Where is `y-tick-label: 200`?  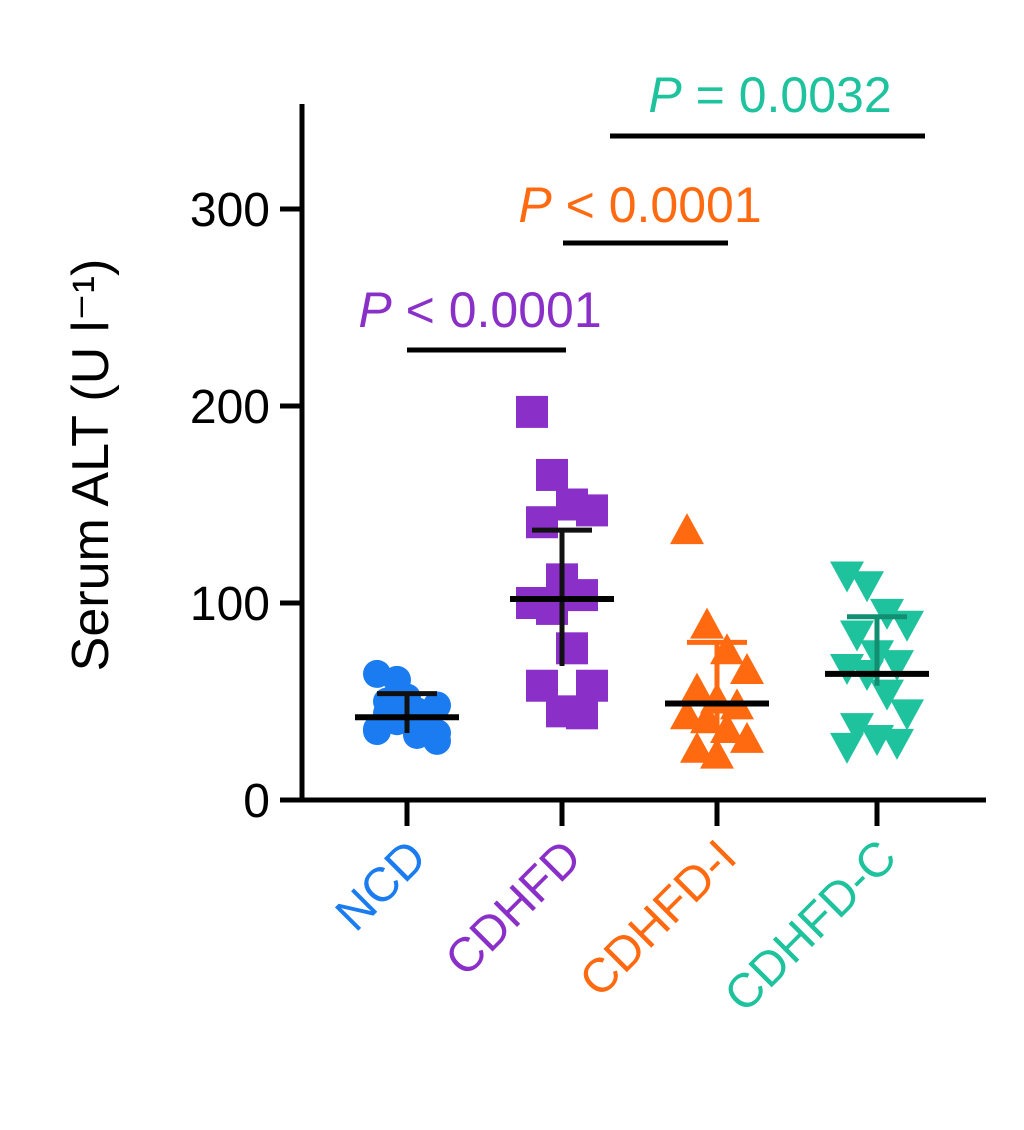 y-tick-label: 200 is located at coordinates (230, 407).